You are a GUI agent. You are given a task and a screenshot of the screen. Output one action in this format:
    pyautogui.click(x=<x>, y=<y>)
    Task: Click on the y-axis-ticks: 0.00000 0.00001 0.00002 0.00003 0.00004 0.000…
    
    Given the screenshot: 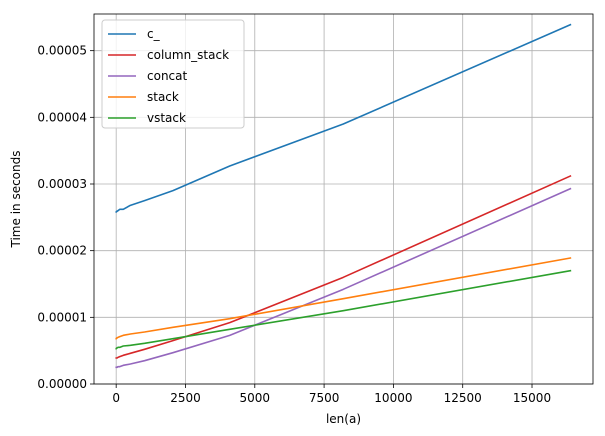 What is the action you would take?
    pyautogui.click(x=65, y=217)
    